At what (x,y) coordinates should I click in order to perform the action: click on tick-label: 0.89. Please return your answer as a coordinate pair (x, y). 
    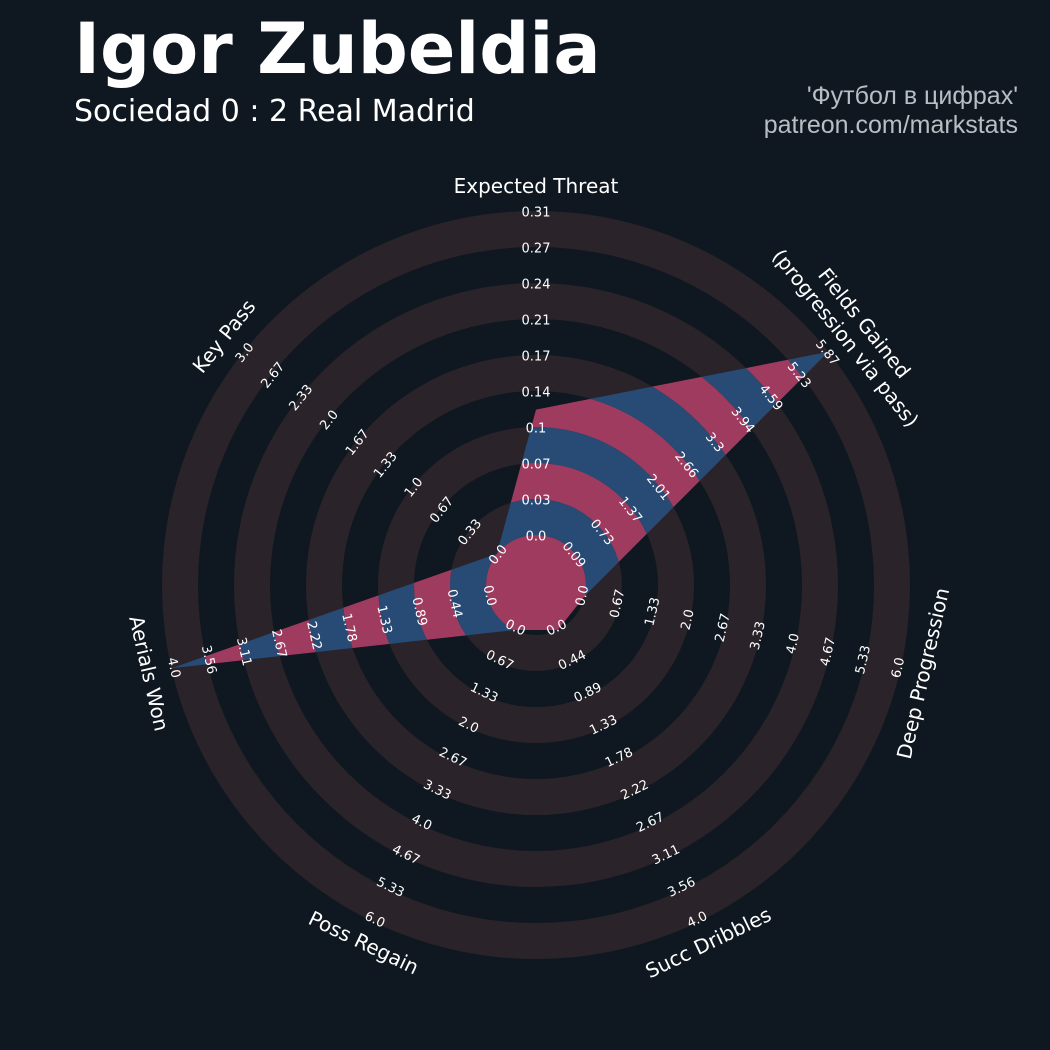
    Looking at the image, I should click on (418, 612).